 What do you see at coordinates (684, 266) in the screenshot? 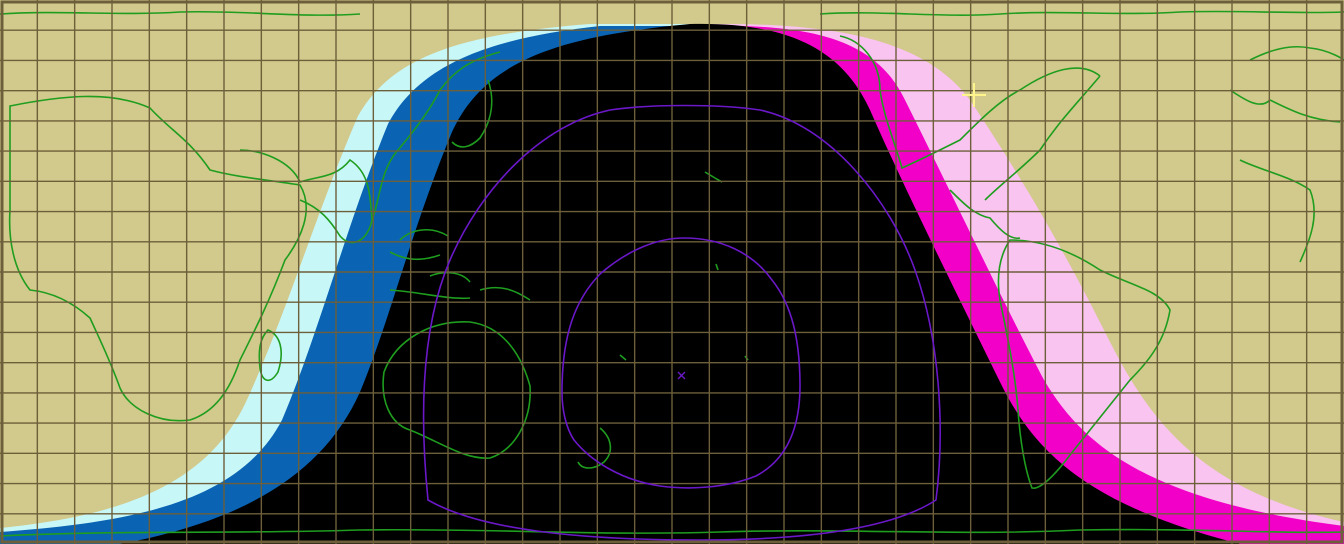
I see `coastline-pacific-islands` at bounding box center [684, 266].